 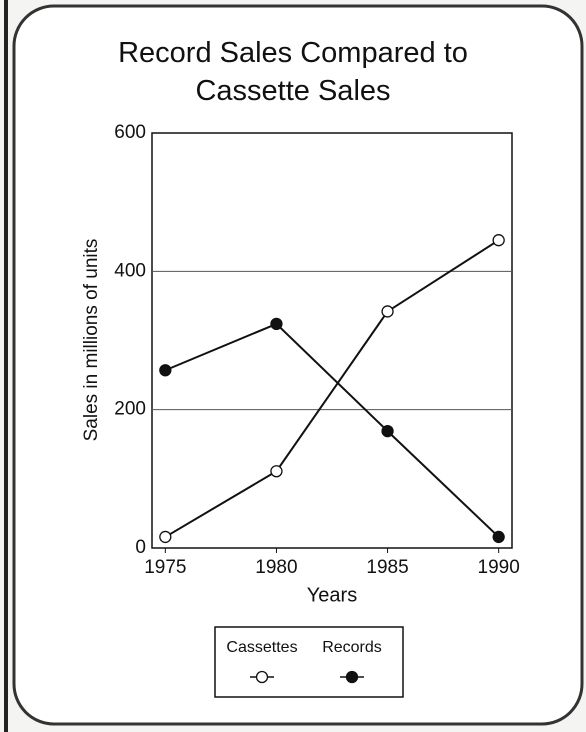 I want to click on x-tick-label: 1990, so click(x=499, y=567).